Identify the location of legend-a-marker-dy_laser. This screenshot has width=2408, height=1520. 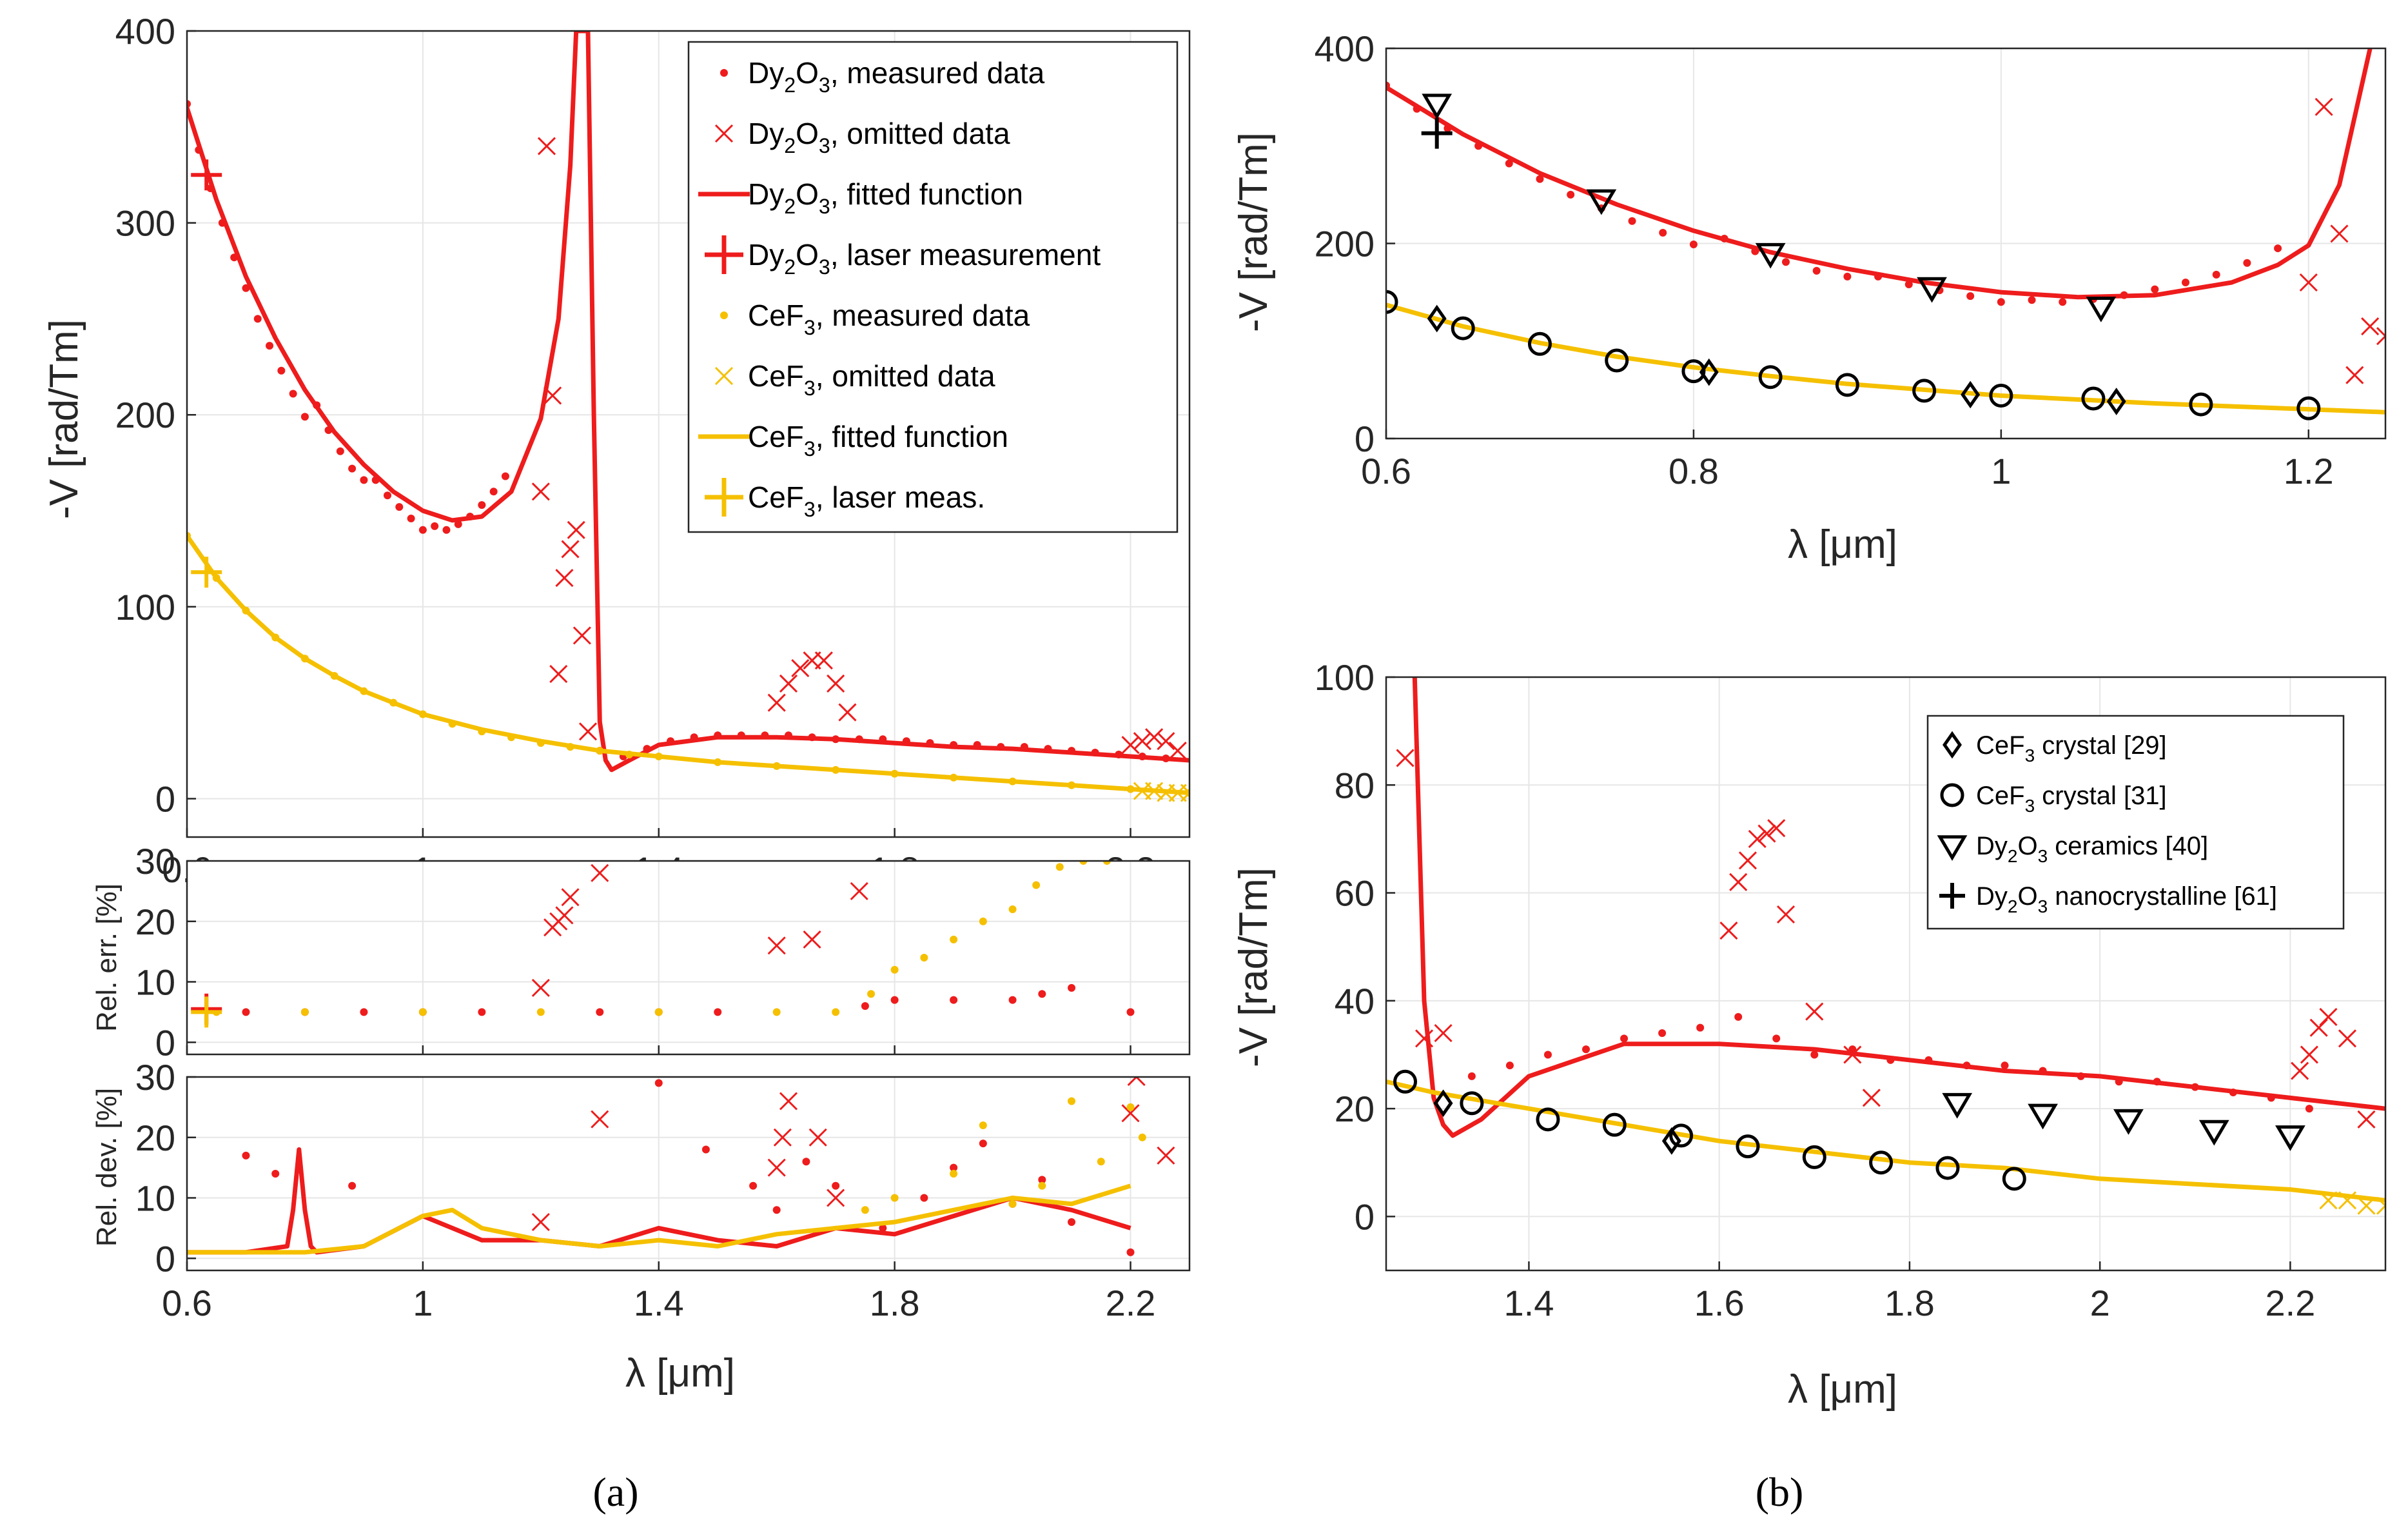
(724, 255).